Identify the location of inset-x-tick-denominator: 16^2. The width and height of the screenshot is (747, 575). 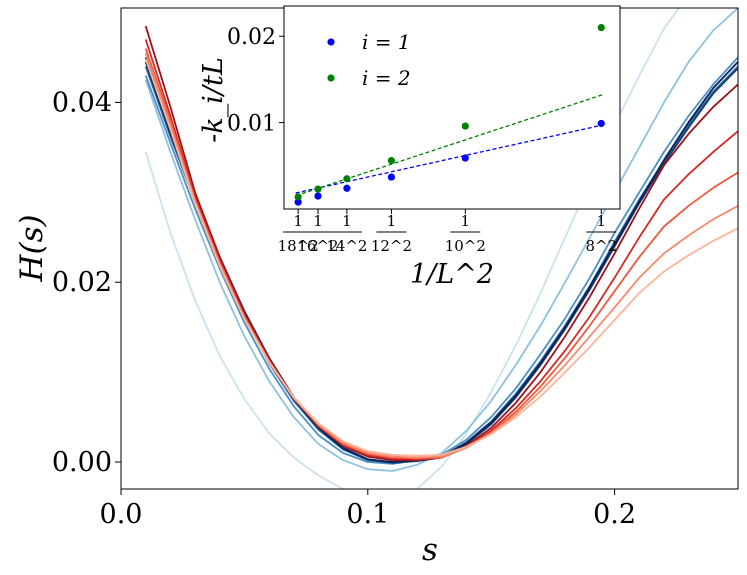
(317, 246).